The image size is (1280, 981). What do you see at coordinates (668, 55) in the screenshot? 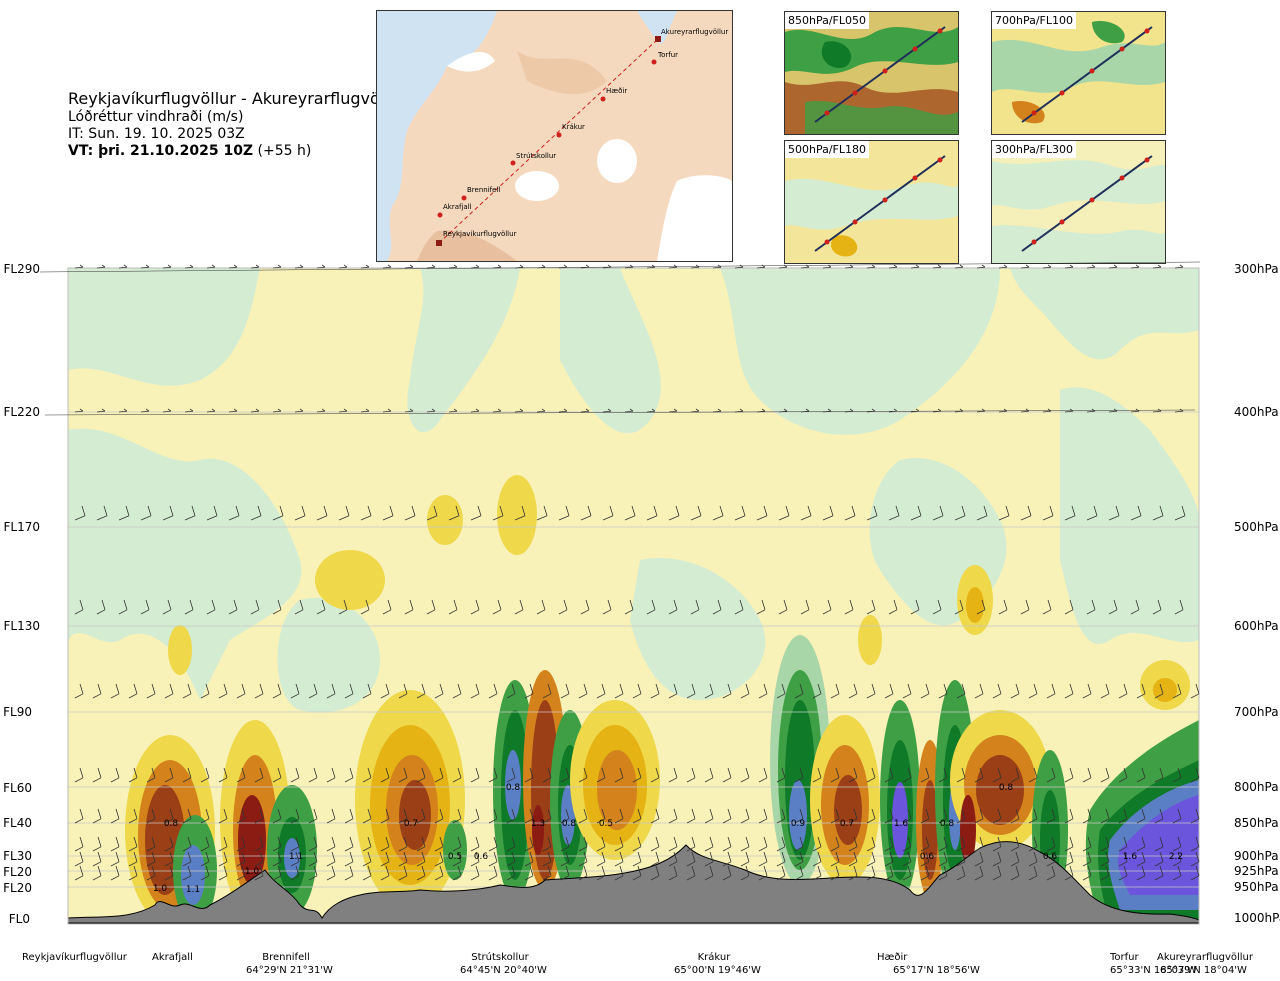
I see `map-label-torfur: Torfur` at bounding box center [668, 55].